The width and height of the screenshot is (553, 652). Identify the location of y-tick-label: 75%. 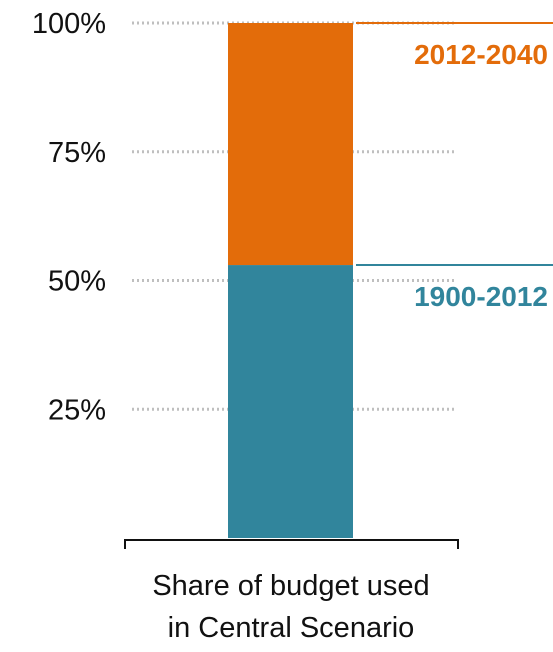
(77, 153).